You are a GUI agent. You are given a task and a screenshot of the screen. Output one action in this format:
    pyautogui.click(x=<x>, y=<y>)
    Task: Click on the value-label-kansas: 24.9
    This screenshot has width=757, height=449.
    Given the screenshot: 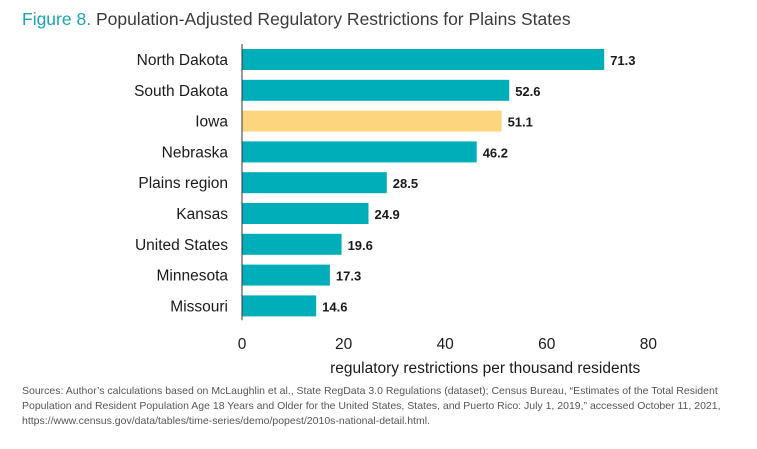 What is the action you would take?
    pyautogui.click(x=386, y=214)
    